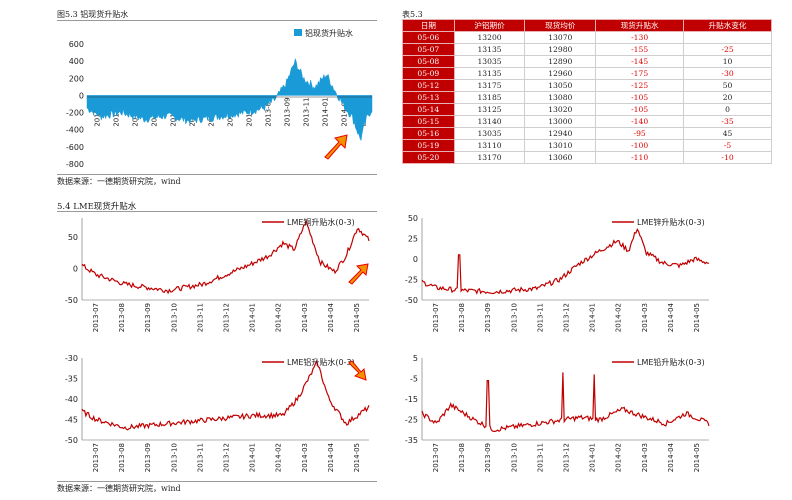 This screenshot has height=500, width=792. What do you see at coordinates (560, 157) in the screenshot?
I see `table-cell: 13060` at bounding box center [560, 157].